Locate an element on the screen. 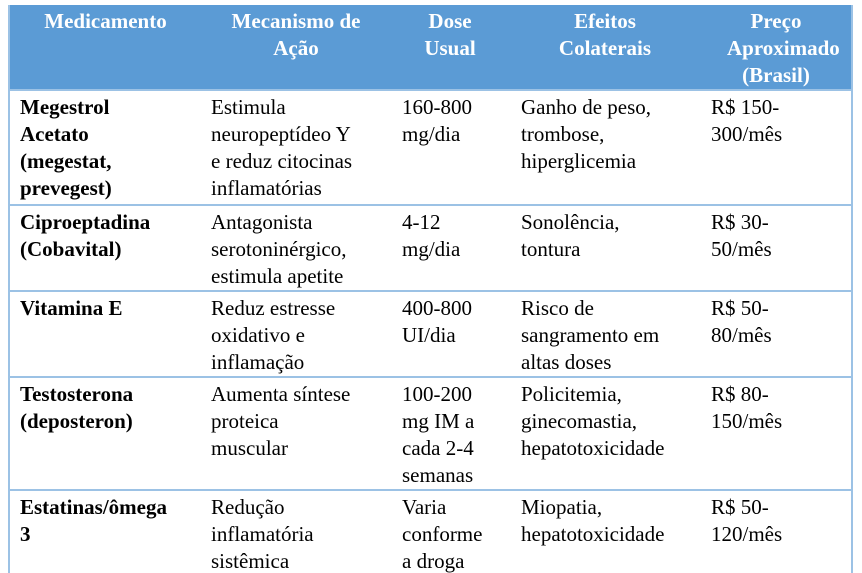  cell-medicamento: Testosterona (deposteron) is located at coordinates (105, 433).